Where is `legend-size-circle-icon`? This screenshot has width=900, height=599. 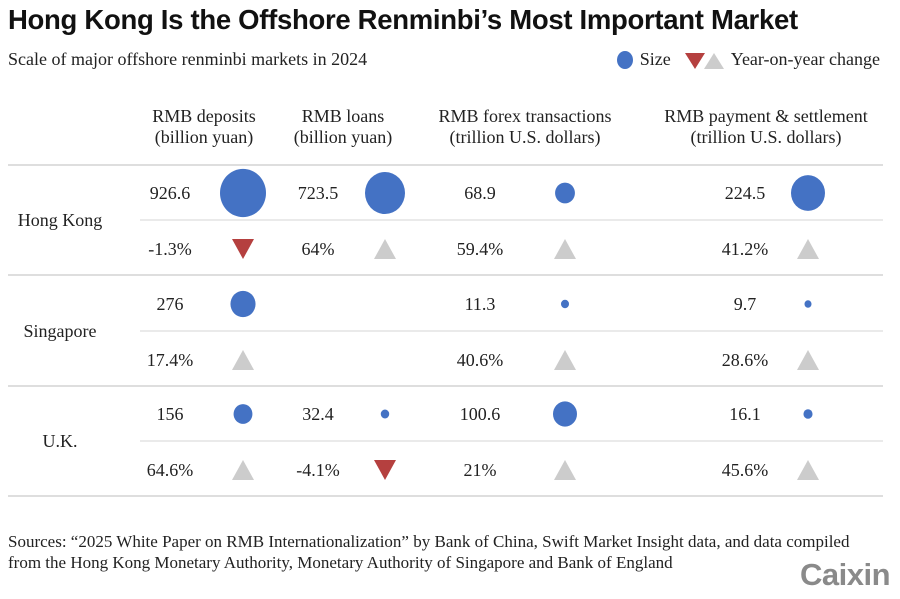
legend-size-circle-icon is located at coordinates (624, 59).